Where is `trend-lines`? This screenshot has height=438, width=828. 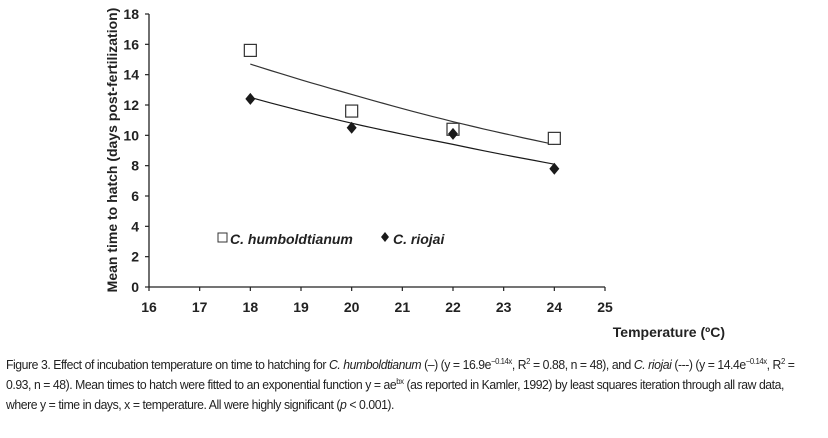
trend-lines is located at coordinates (402, 114).